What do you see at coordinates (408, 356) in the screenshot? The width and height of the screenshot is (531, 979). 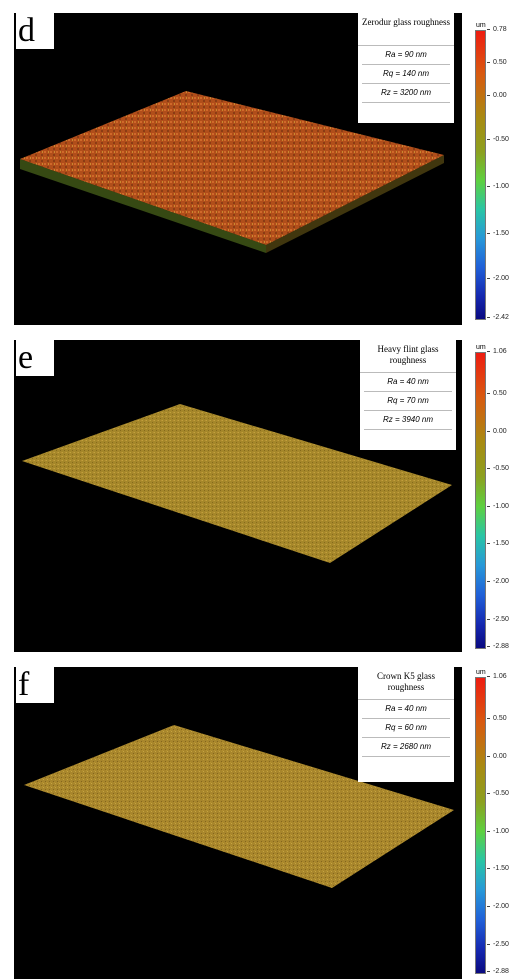 I see `info-title: Heavy flint glass roughness` at bounding box center [408, 356].